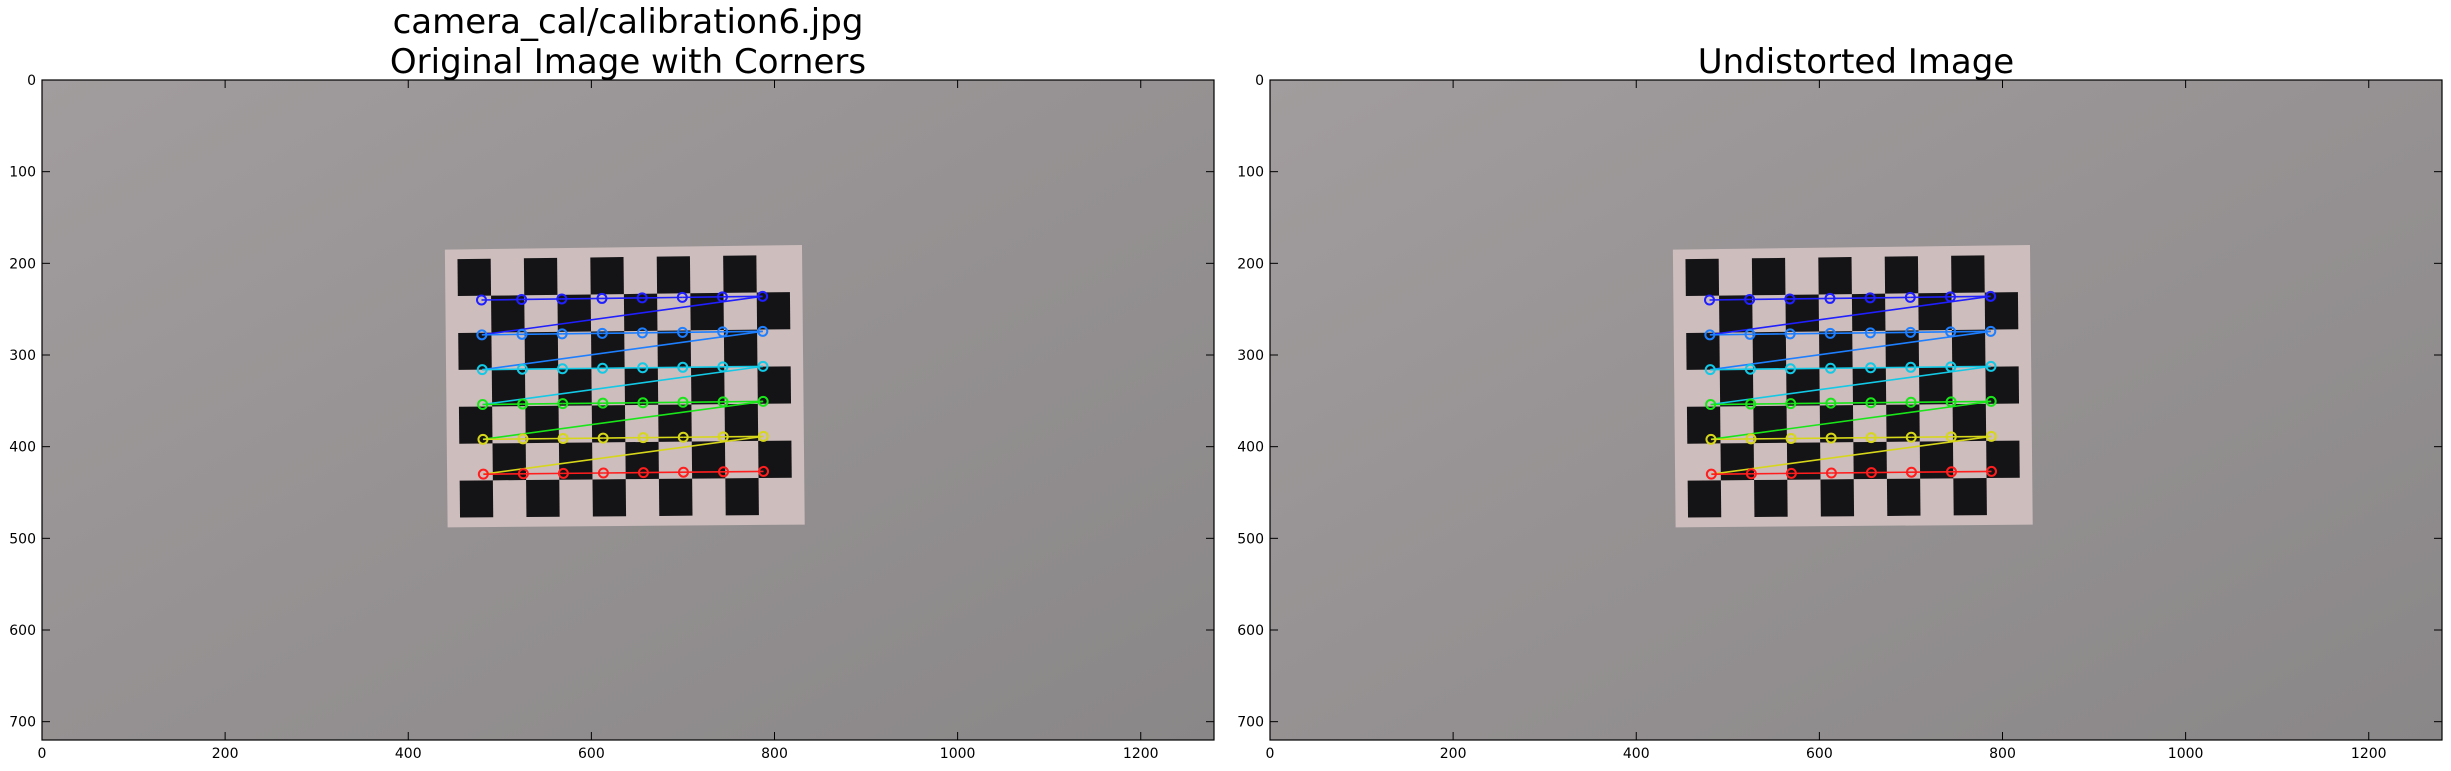 The width and height of the screenshot is (2451, 771). What do you see at coordinates (1259, 81) in the screenshot?
I see `y-tick-label: 0` at bounding box center [1259, 81].